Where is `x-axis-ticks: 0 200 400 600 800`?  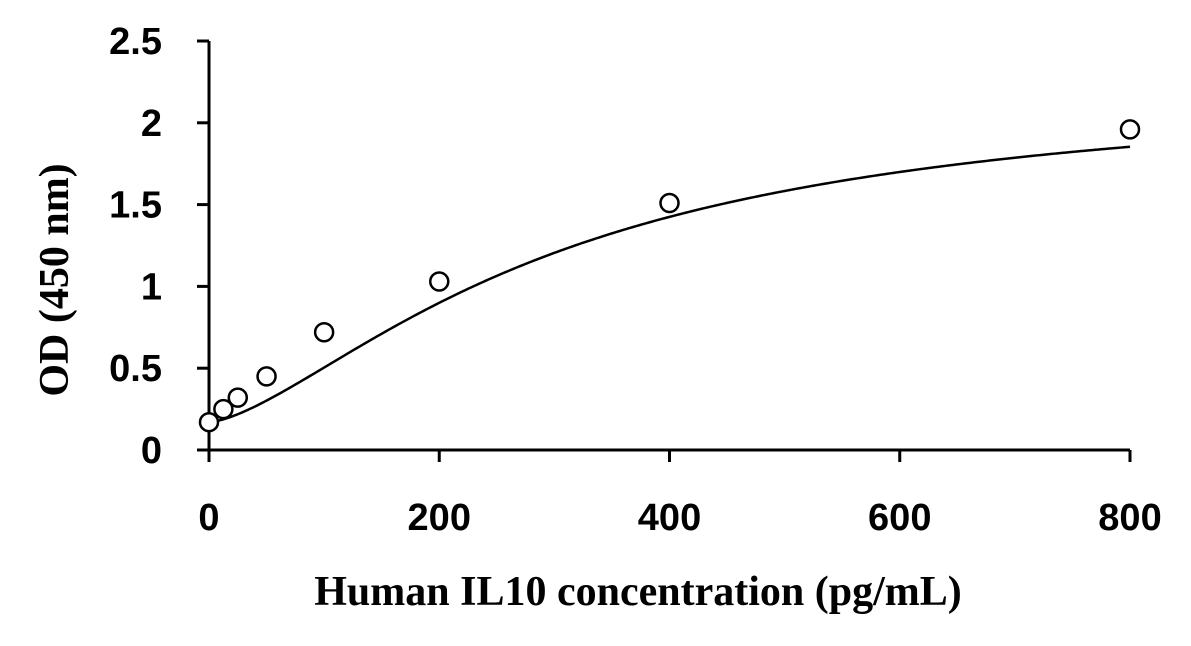 x-axis-ticks: 0 200 400 600 800 is located at coordinates (680, 494).